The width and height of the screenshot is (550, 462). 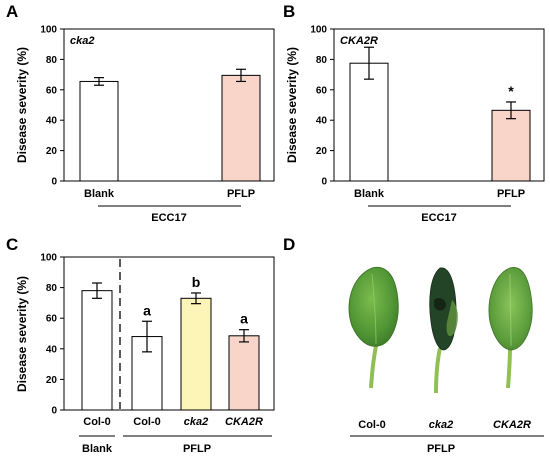 What do you see at coordinates (289, 11) in the screenshot?
I see `panel-letter-b: B` at bounding box center [289, 11].